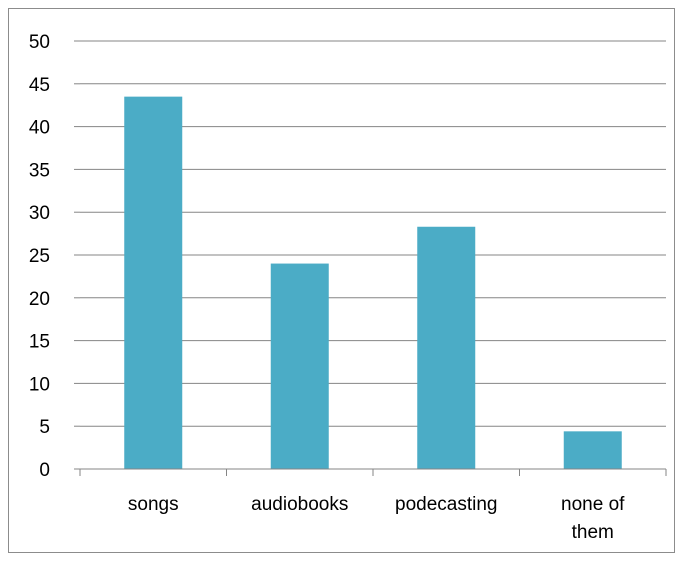 The height and width of the screenshot is (563, 684). I want to click on y-tick-label: 25, so click(39, 256).